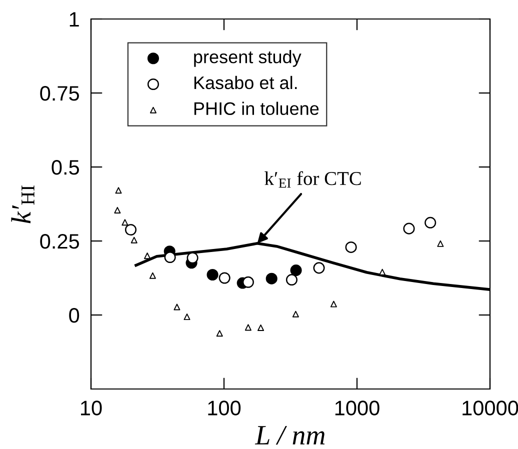  I want to click on x-tick-label: 10000, so click(490, 408).